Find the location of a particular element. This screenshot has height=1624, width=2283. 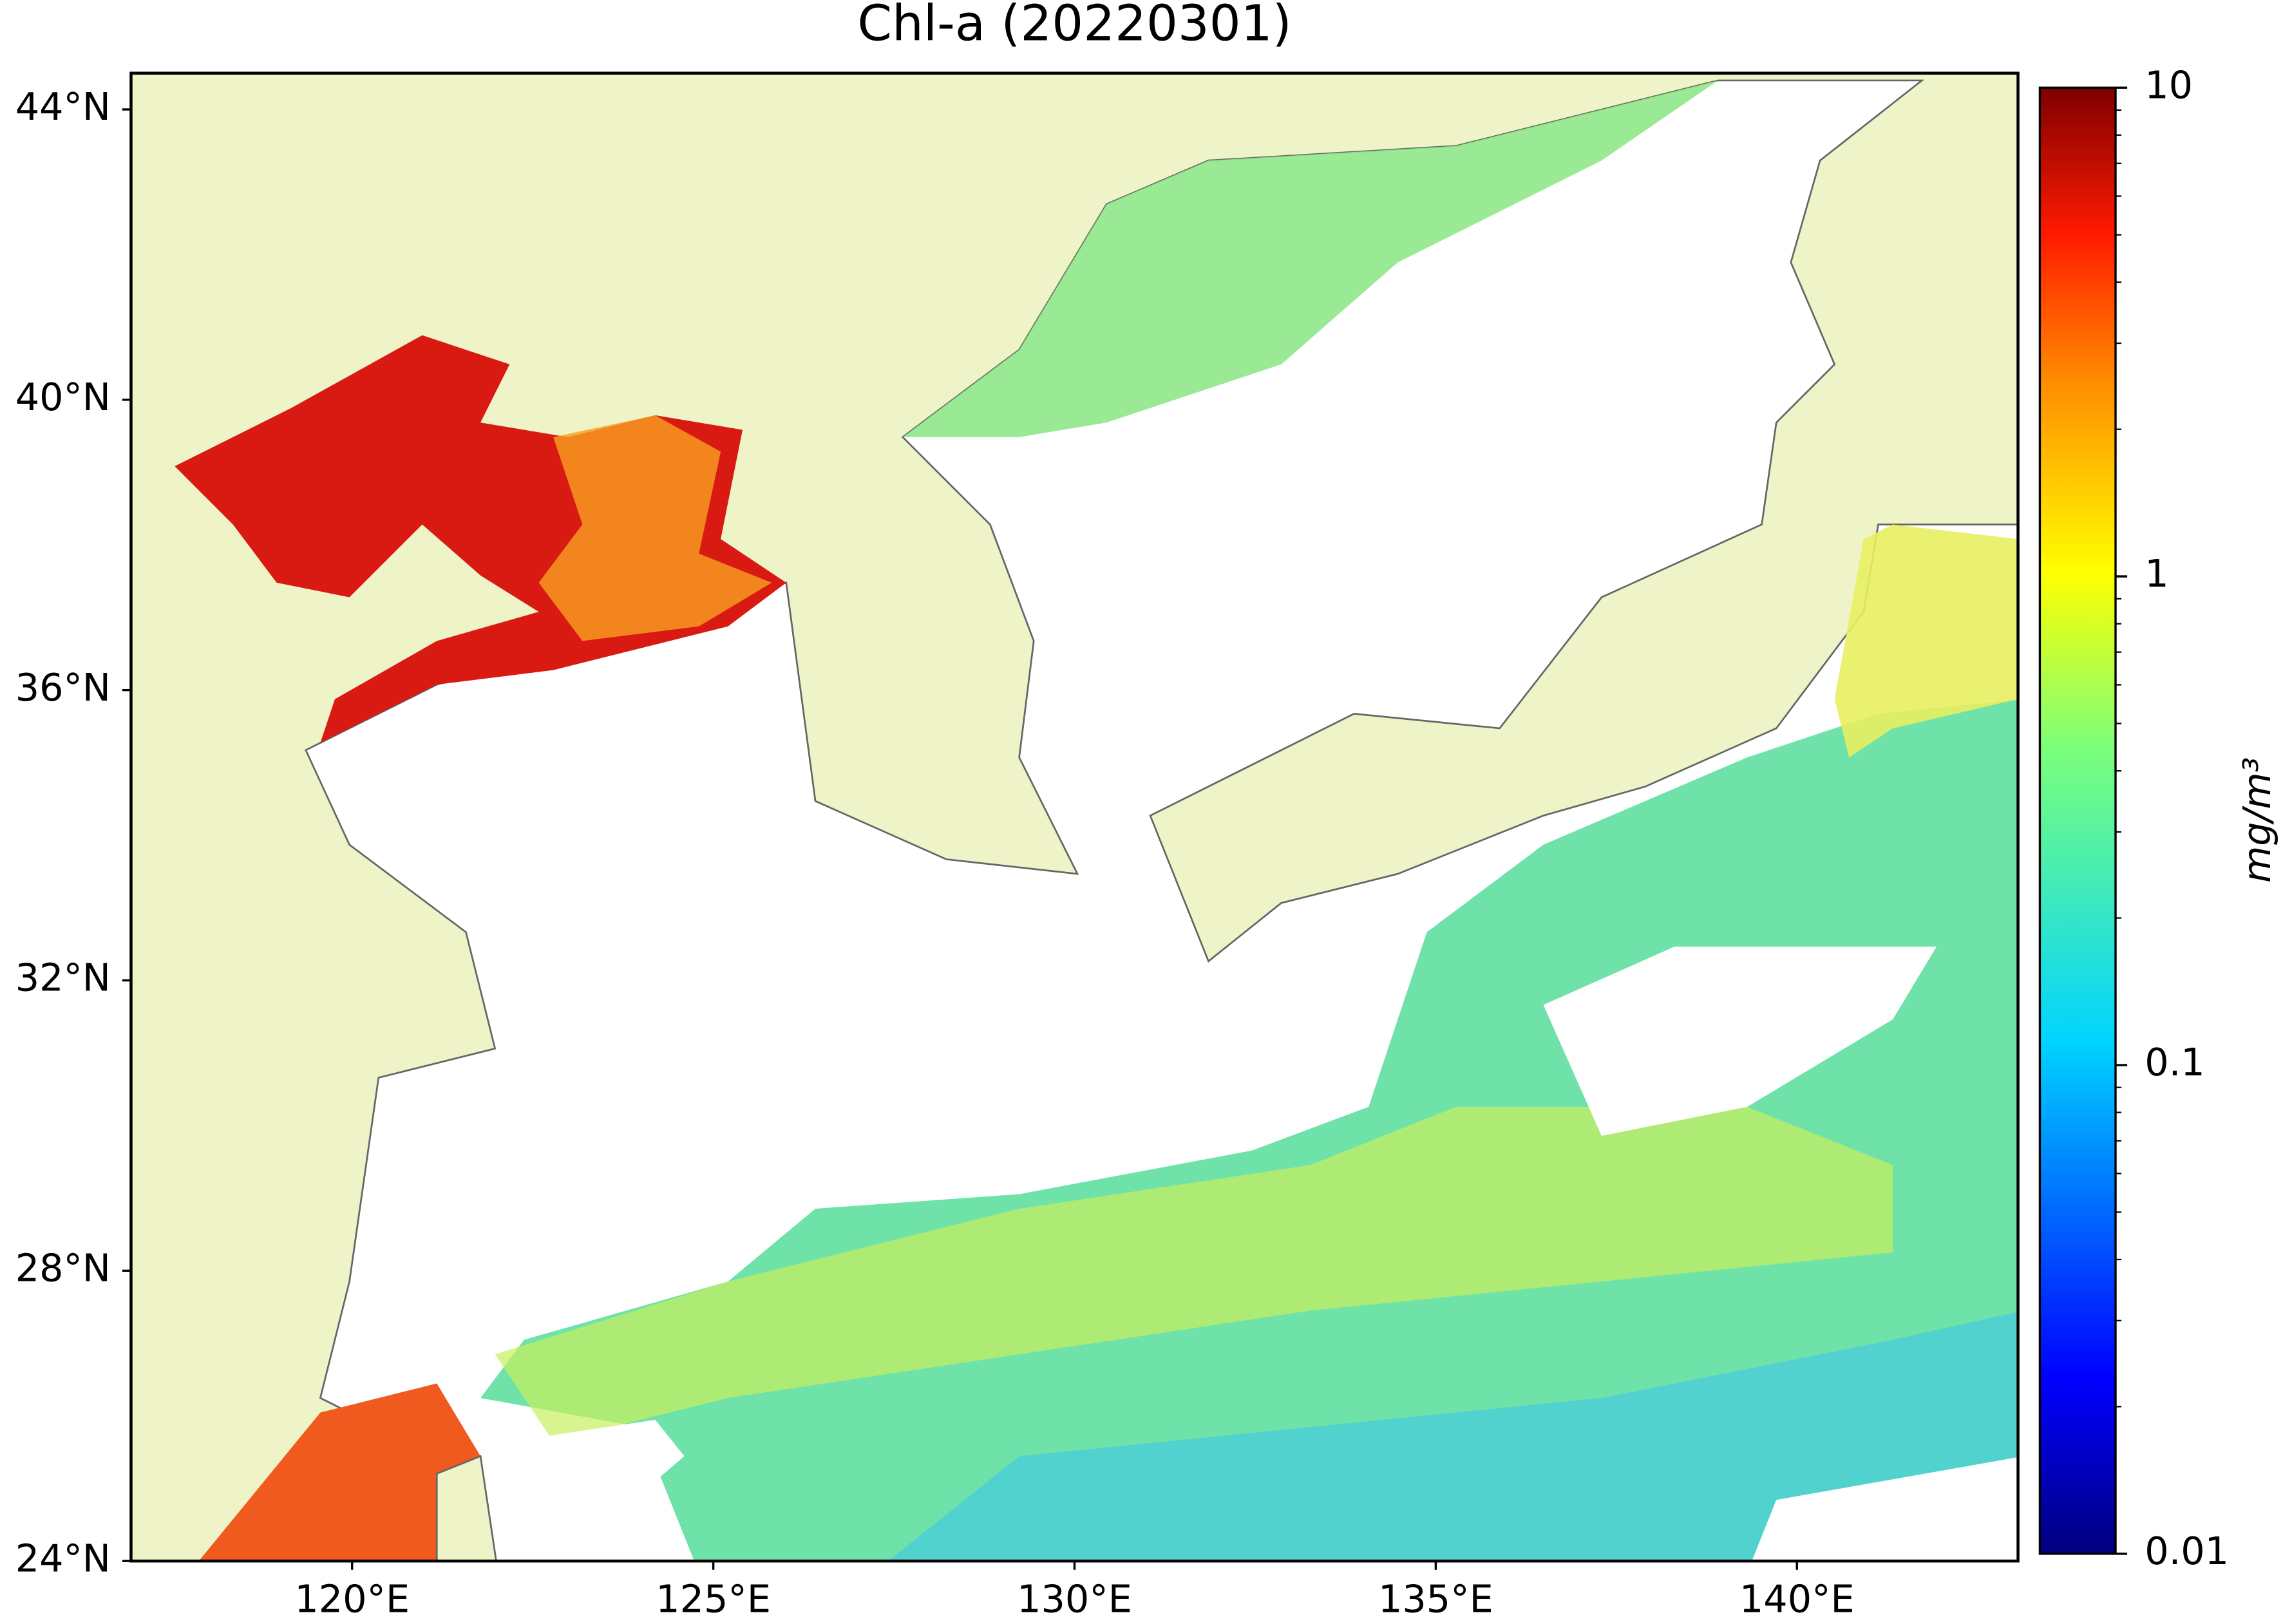

x-tick-label: 125°E is located at coordinates (713, 1599).